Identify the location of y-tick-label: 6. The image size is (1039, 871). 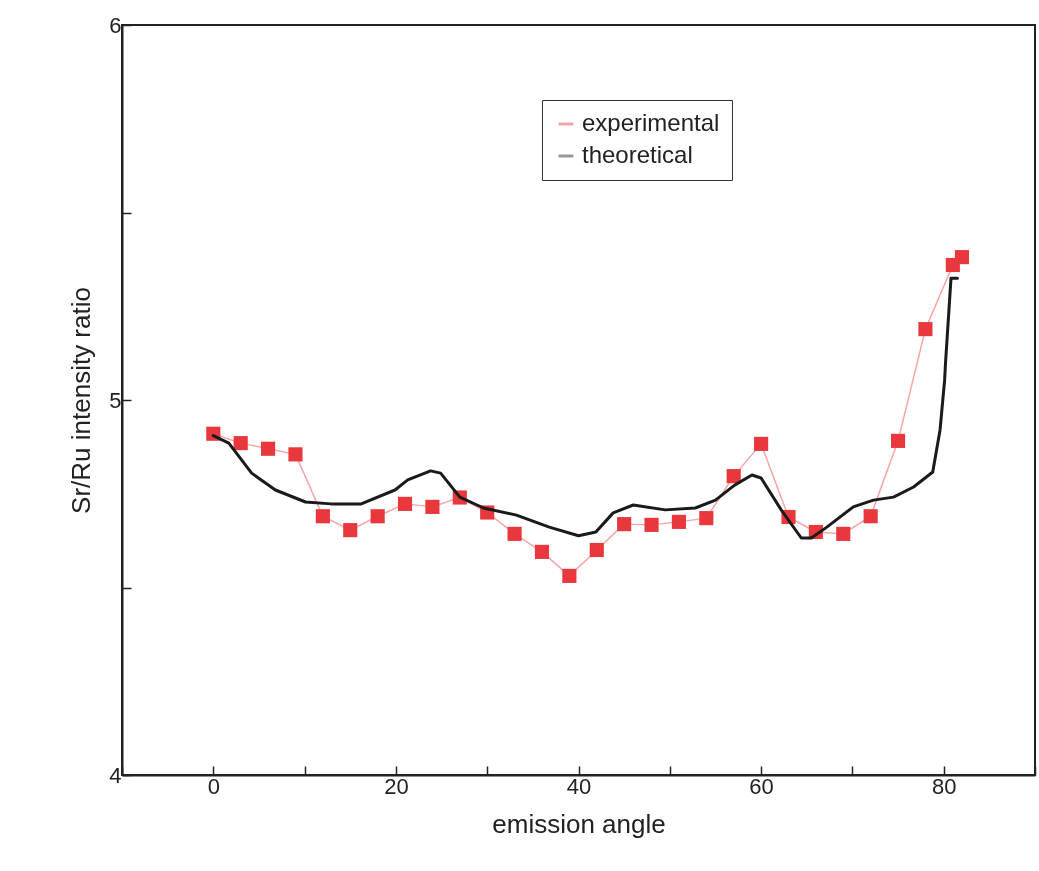
(115, 25).